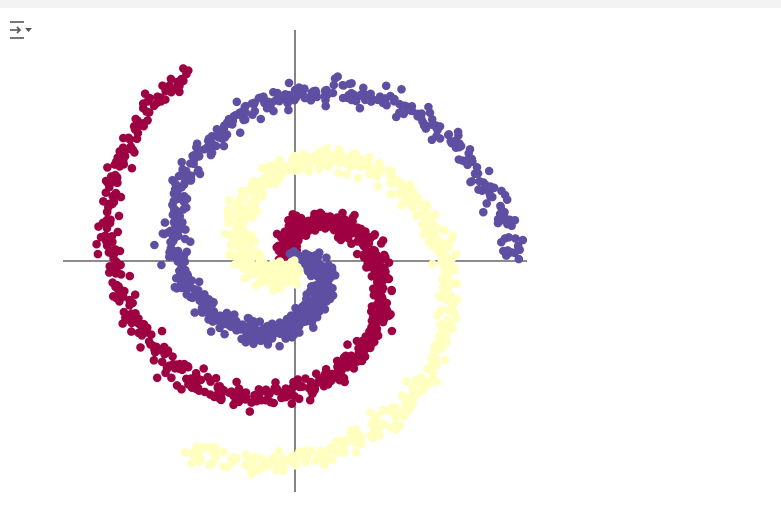 The image size is (781, 528). What do you see at coordinates (20, 30) in the screenshot?
I see `output-toggle-button` at bounding box center [20, 30].